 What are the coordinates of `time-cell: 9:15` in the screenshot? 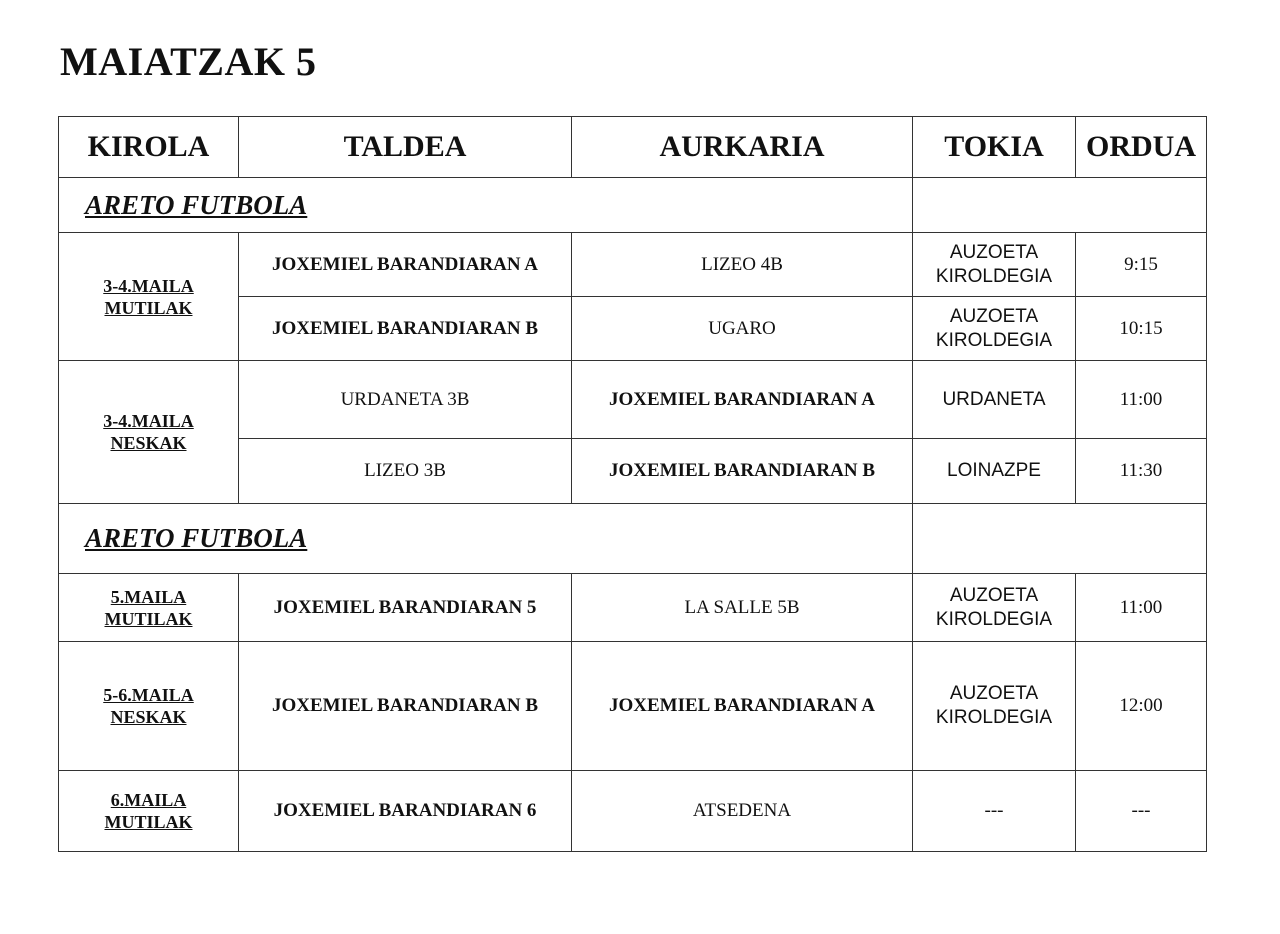 It's located at (1141, 264).